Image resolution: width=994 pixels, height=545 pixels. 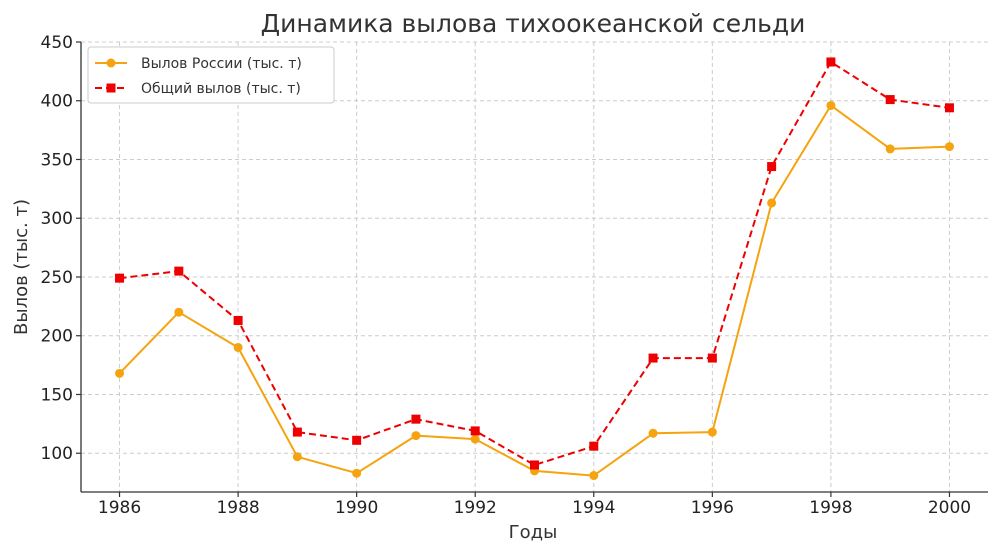 I want to click on chart-title: Динамика вылова тихоокеанской сельди, so click(x=533, y=23).